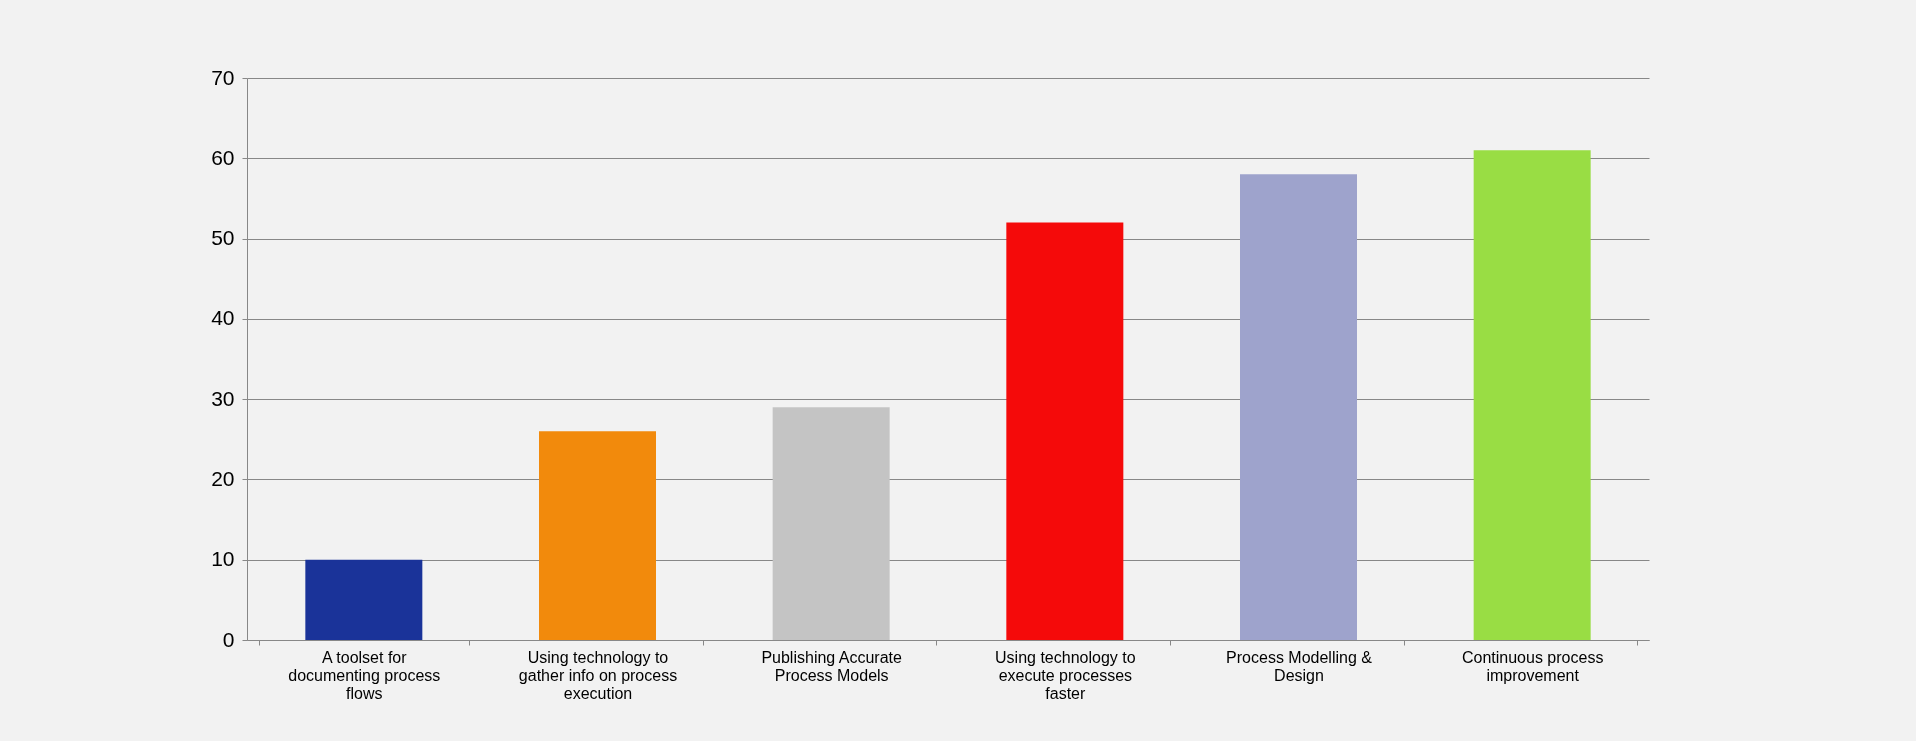  I want to click on y-tick-label: 10, so click(223, 559).